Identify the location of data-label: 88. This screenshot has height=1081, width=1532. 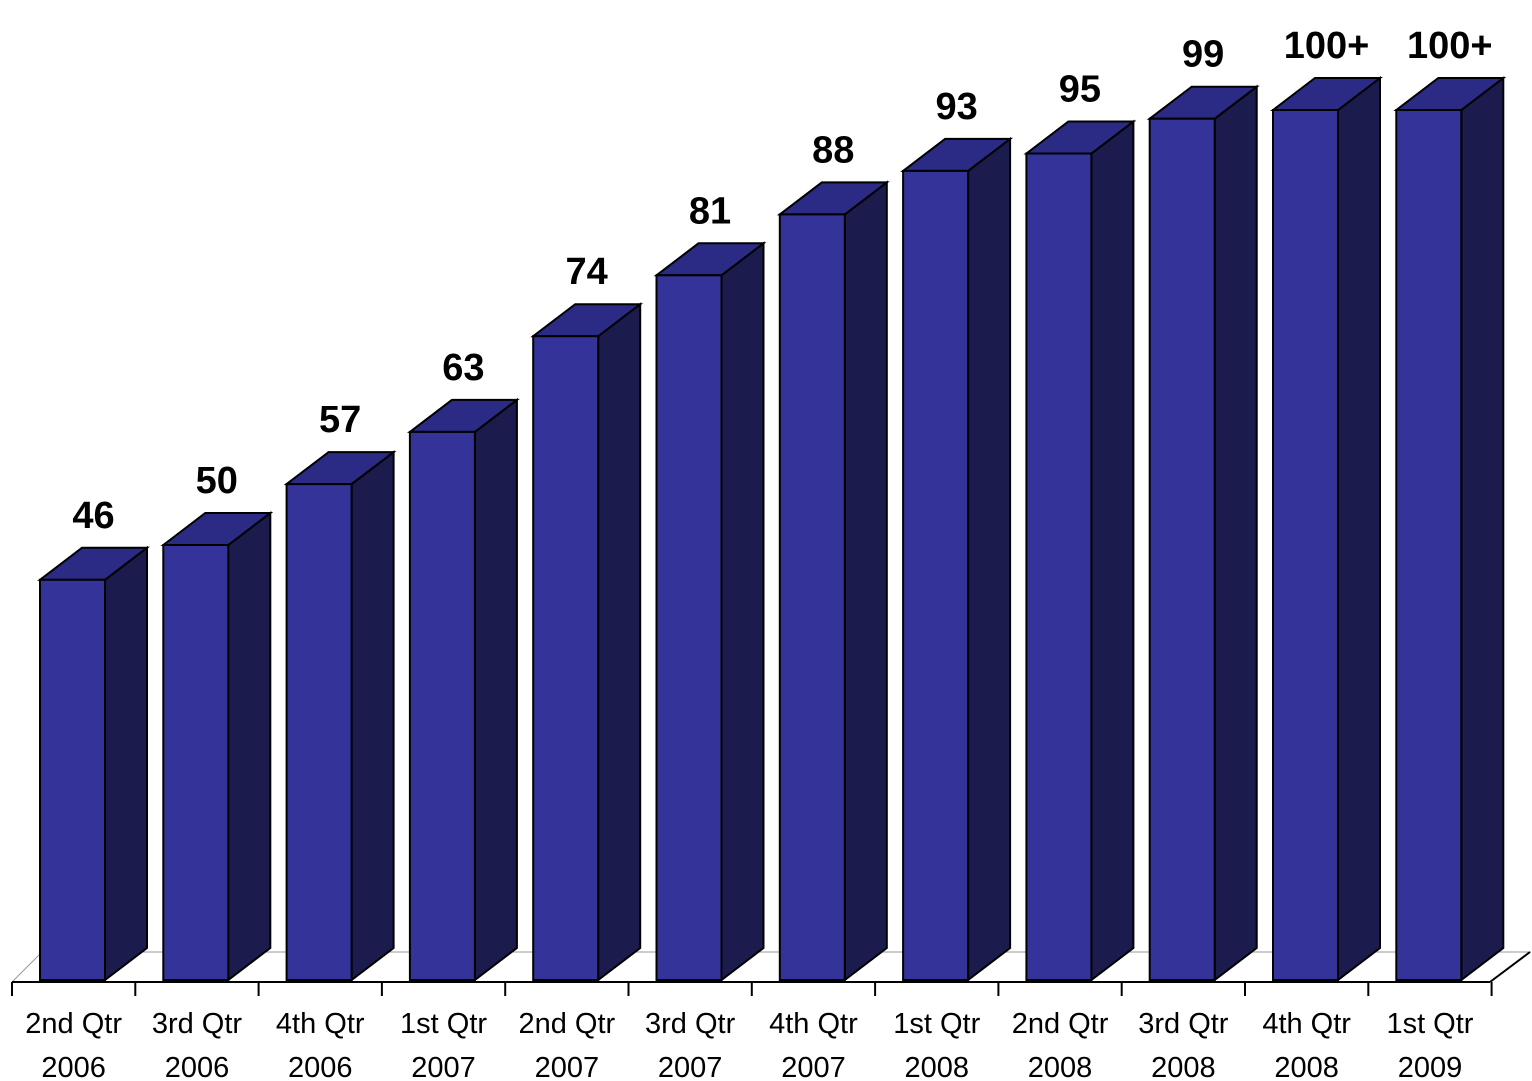
(833, 150).